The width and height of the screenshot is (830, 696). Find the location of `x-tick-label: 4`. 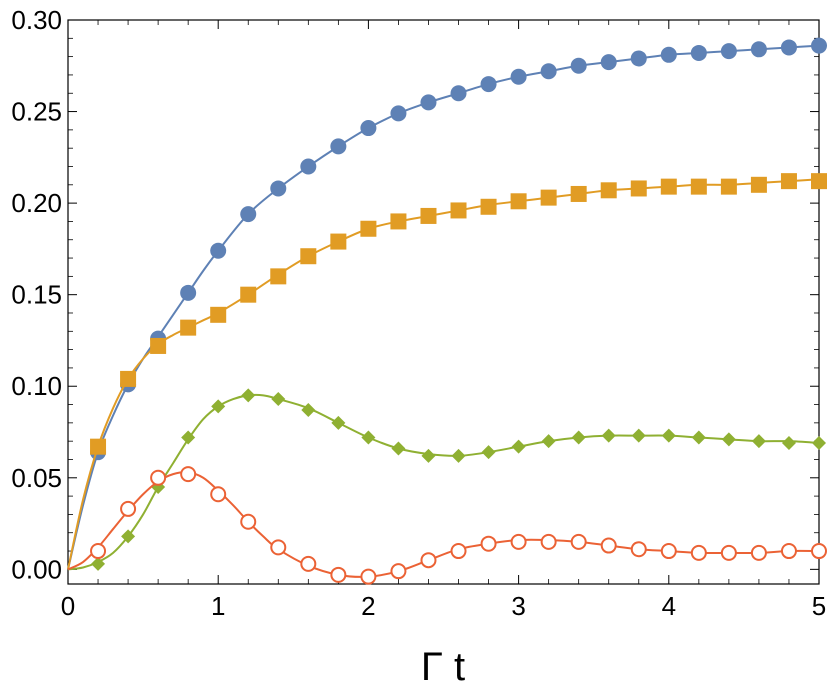

x-tick-label: 4 is located at coordinates (669, 606).